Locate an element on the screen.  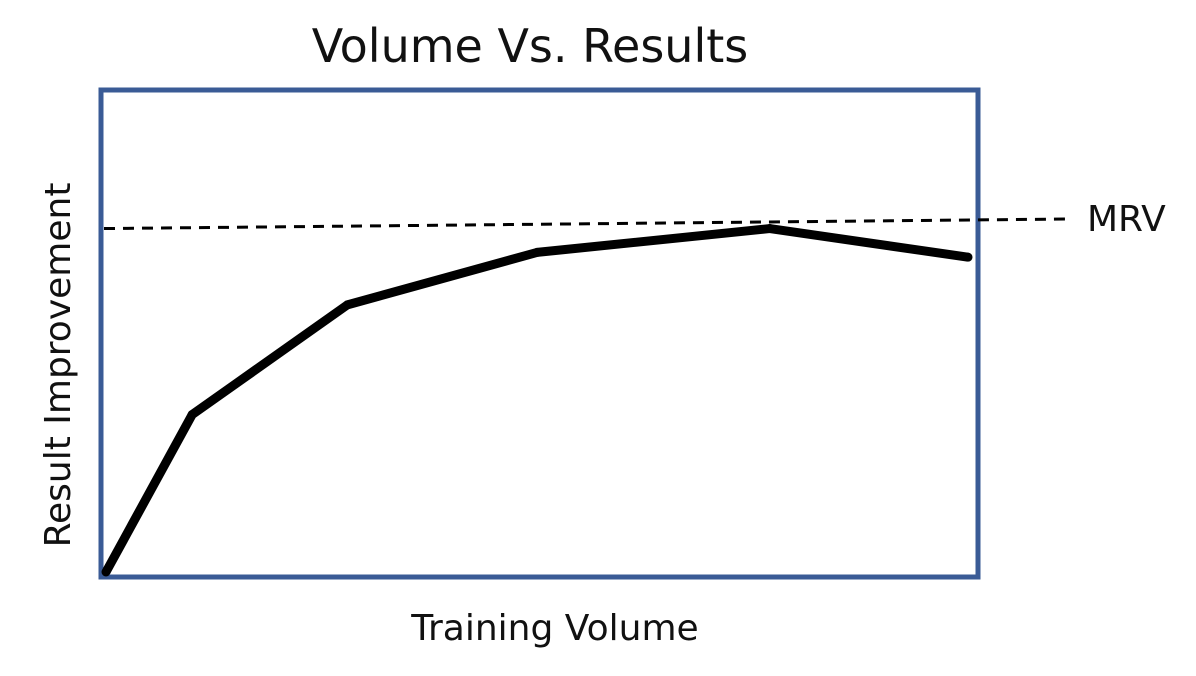
mrv-label: MRV is located at coordinates (1126, 219).